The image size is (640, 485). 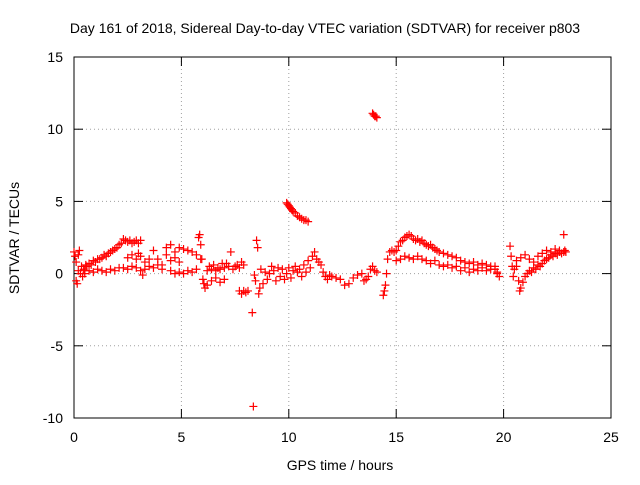 What do you see at coordinates (59, 274) in the screenshot?
I see `y-tick-label: 0` at bounding box center [59, 274].